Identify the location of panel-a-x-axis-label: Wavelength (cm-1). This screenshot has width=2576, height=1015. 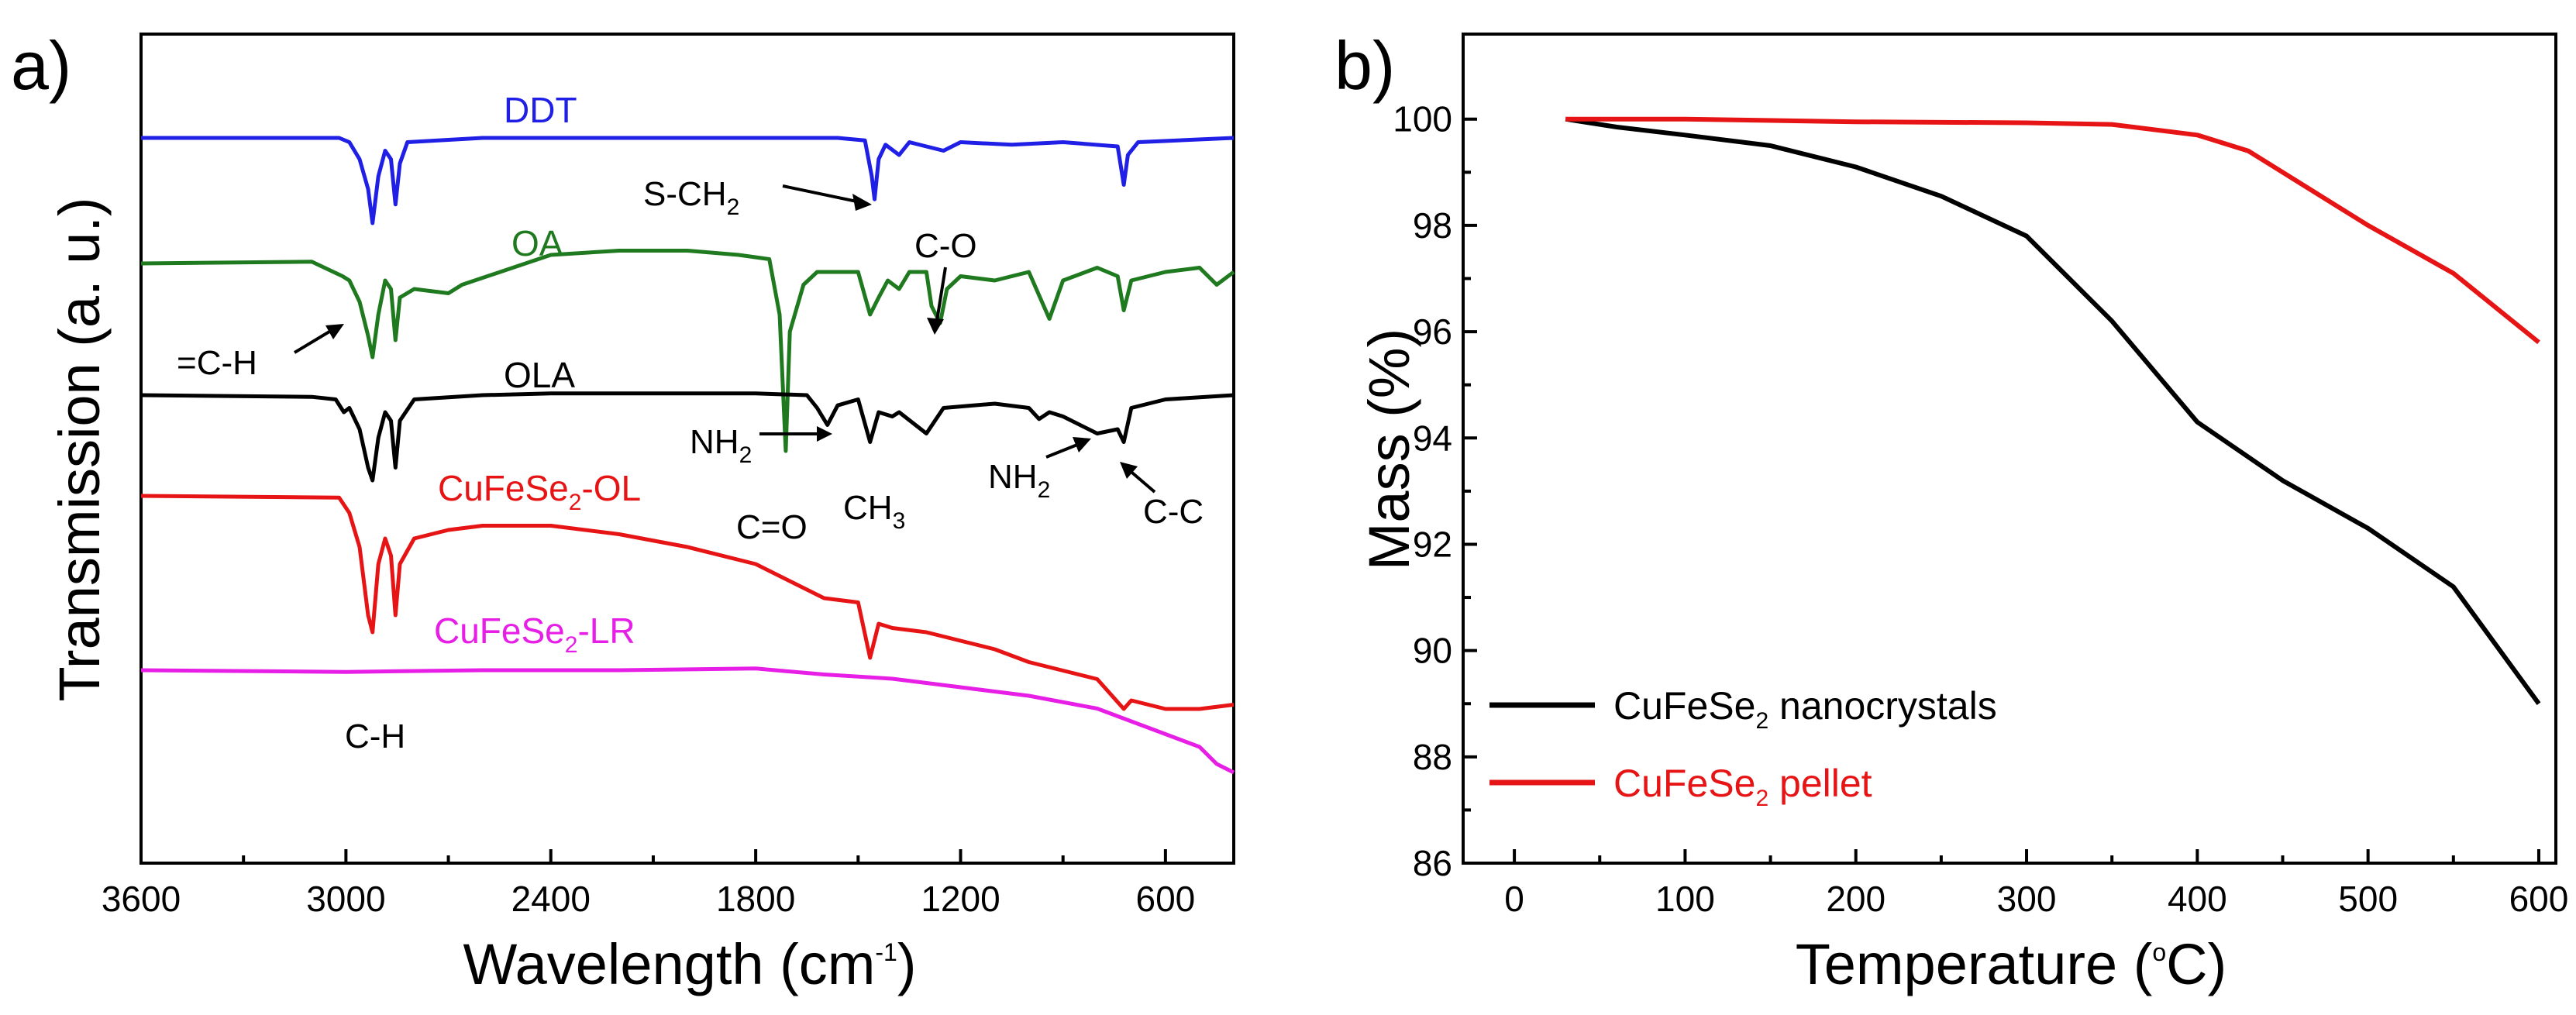
(690, 964).